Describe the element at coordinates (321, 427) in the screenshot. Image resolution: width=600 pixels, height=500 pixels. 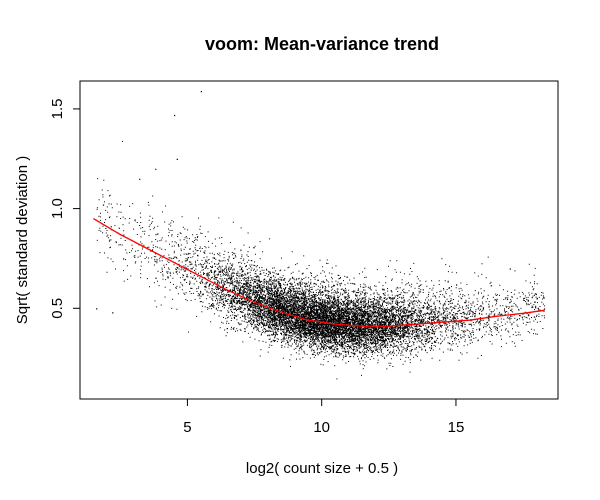
I see `x-tick-label: 10` at that location.